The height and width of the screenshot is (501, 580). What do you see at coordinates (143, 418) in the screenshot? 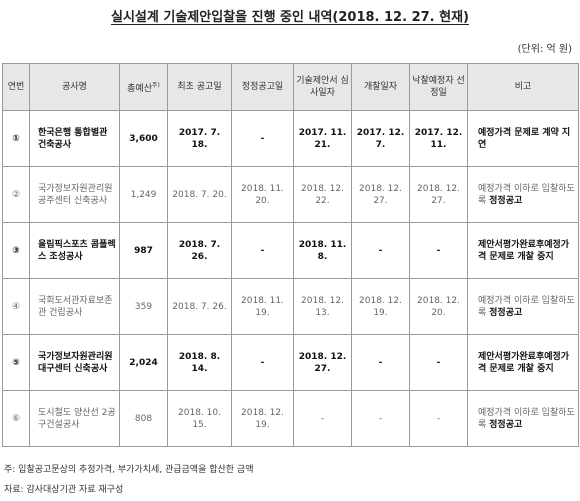
I see `cell-budget: 808` at bounding box center [143, 418].